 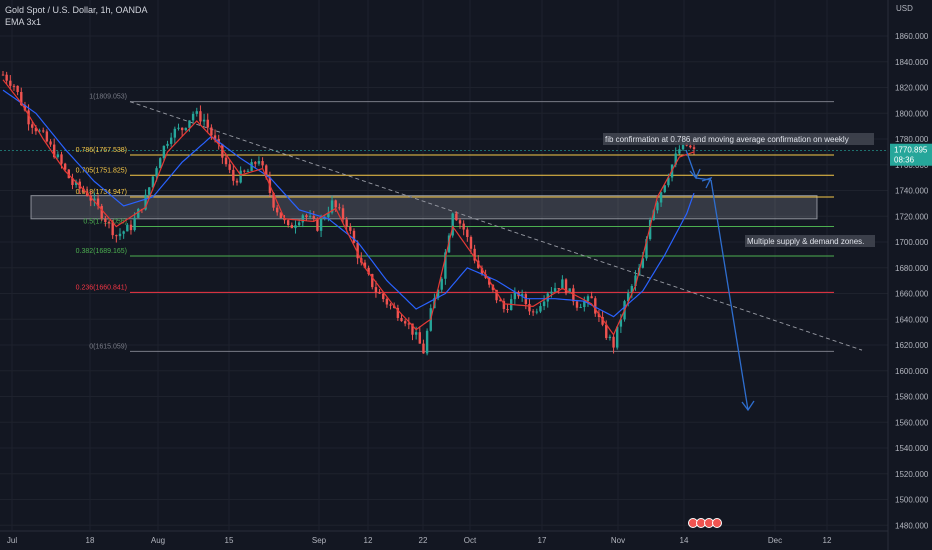 I want to click on fib-label-0.382: 0.382(1689.165), so click(x=101, y=251).